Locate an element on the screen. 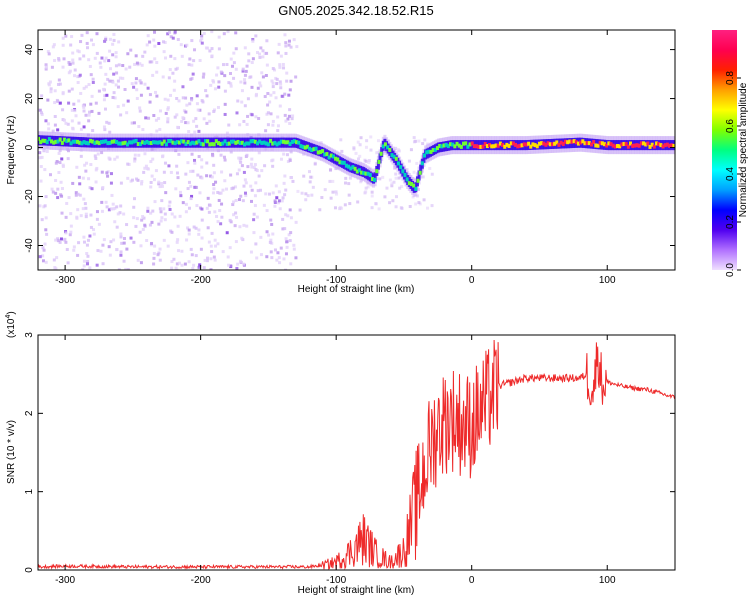  spectrogram-x-tick-label: -300 is located at coordinates (65, 280).